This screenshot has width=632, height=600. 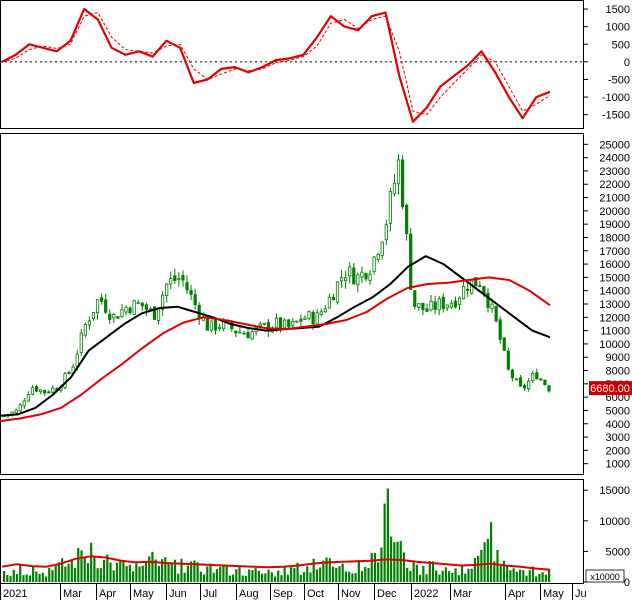 What do you see at coordinates (618, 372) in the screenshot?
I see `price-tick-label: 8000` at bounding box center [618, 372].